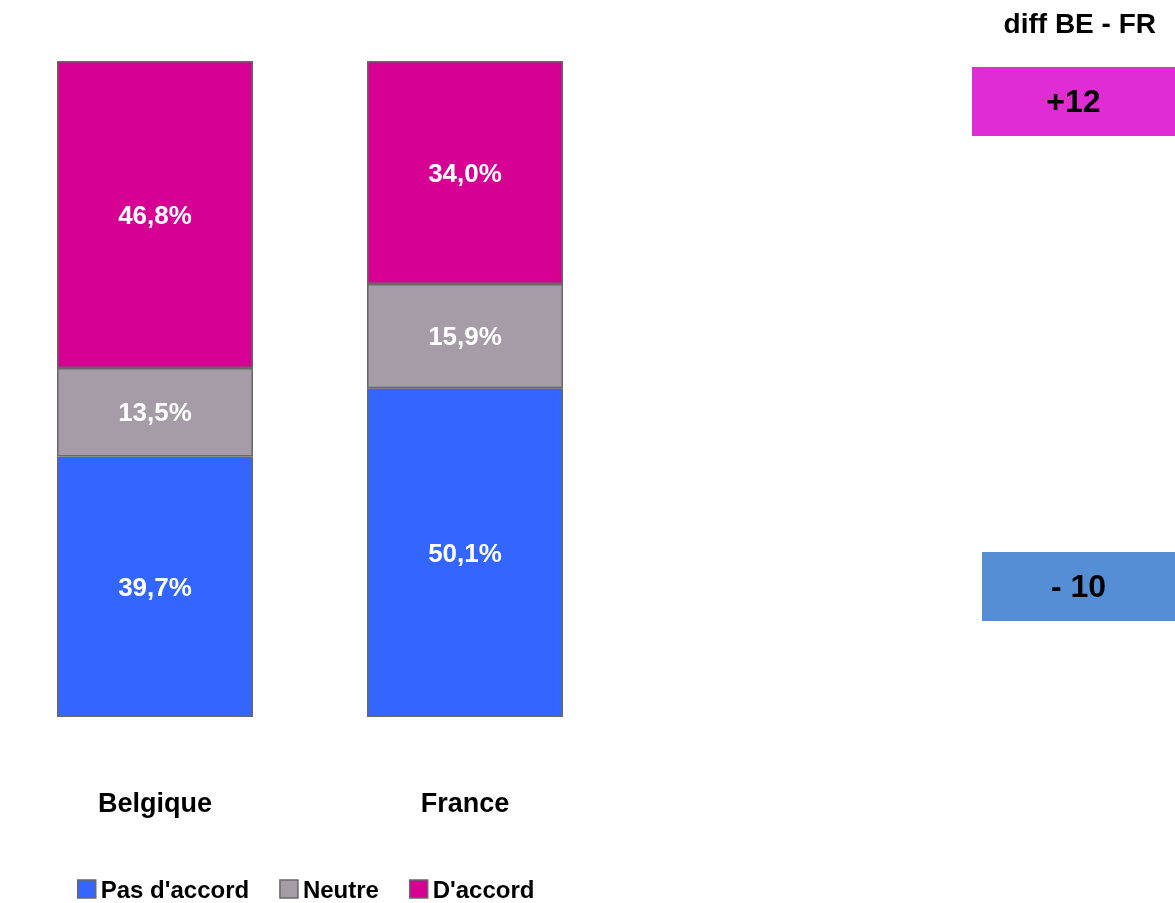 The height and width of the screenshot is (903, 1175). I want to click on text: +12, so click(1073, 101).